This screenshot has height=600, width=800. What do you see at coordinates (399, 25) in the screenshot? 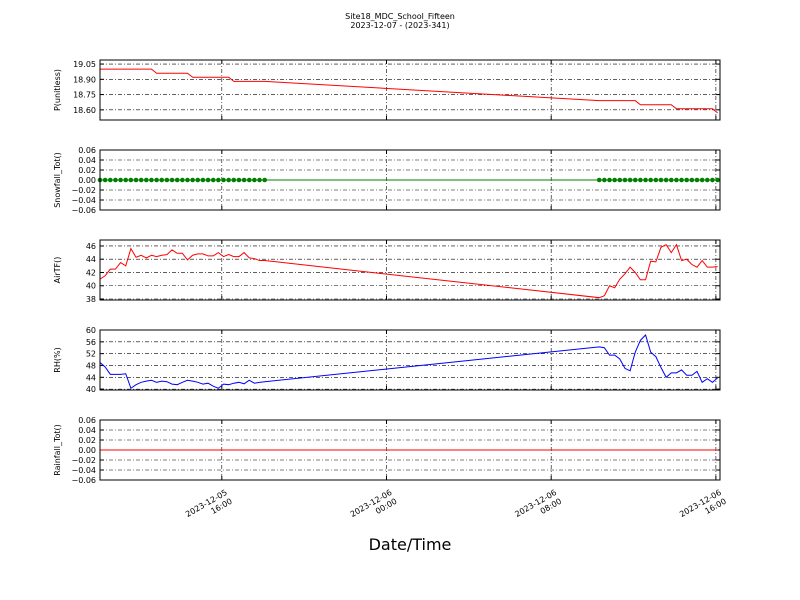
I see `figure-subtitle: 2023-12-07 - (2023-341)` at bounding box center [399, 25].